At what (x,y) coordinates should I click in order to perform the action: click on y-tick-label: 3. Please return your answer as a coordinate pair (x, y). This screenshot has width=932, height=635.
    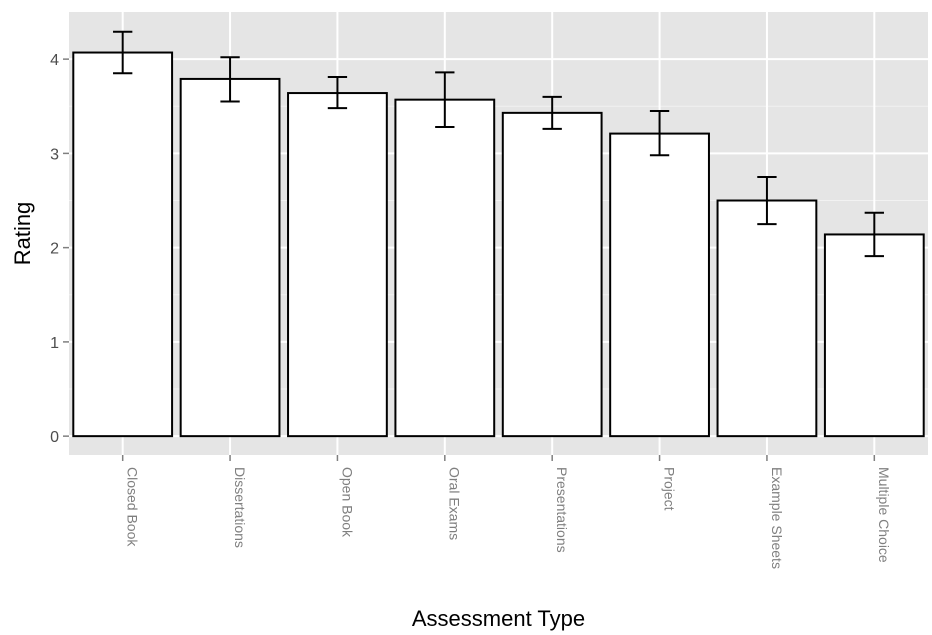
    Looking at the image, I should click on (54, 154).